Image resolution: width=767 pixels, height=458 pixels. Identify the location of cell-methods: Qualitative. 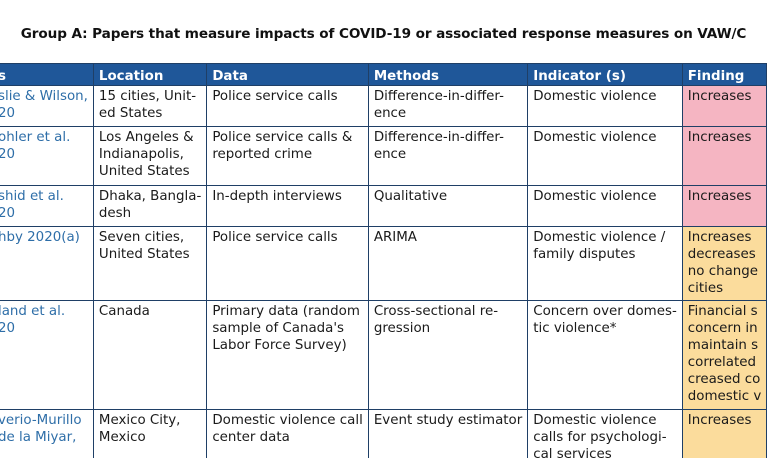
(448, 206).